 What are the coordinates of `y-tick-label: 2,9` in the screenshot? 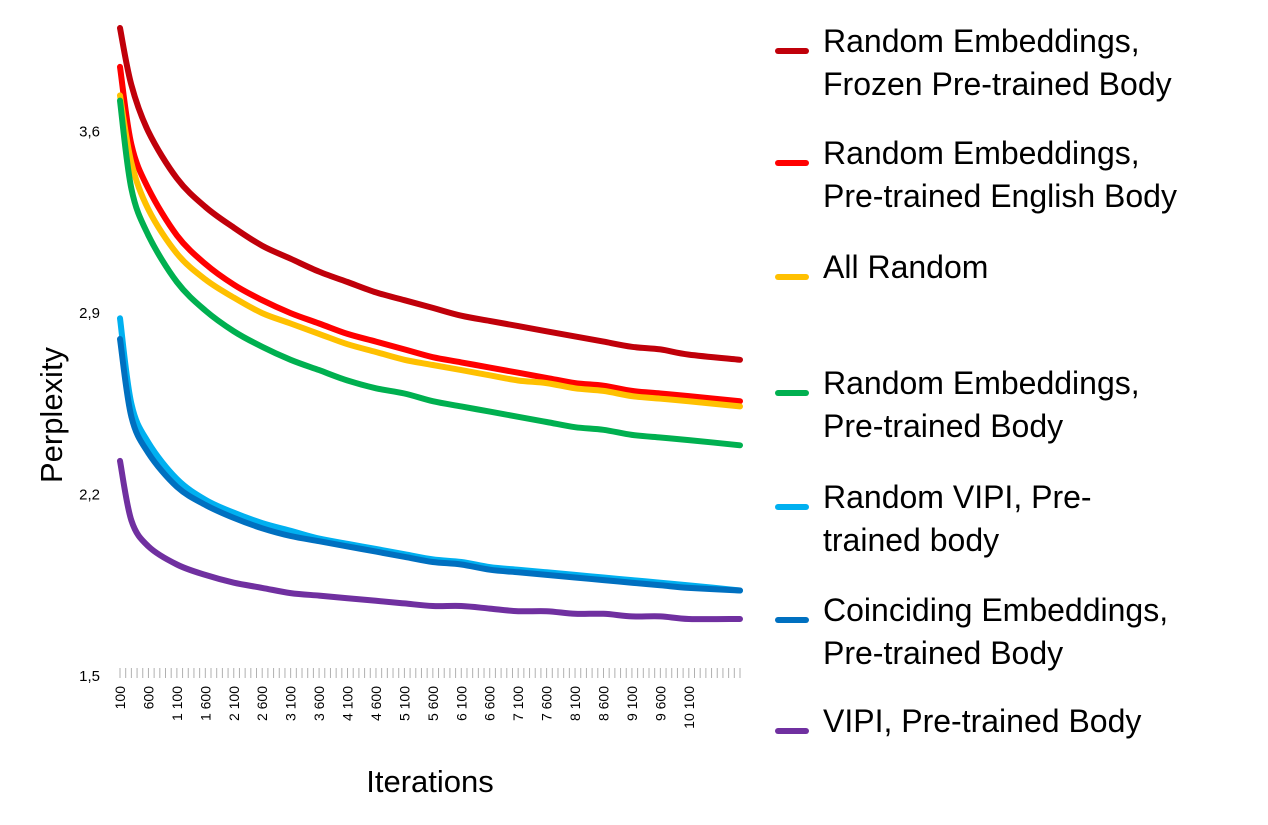 It's located at (89, 313).